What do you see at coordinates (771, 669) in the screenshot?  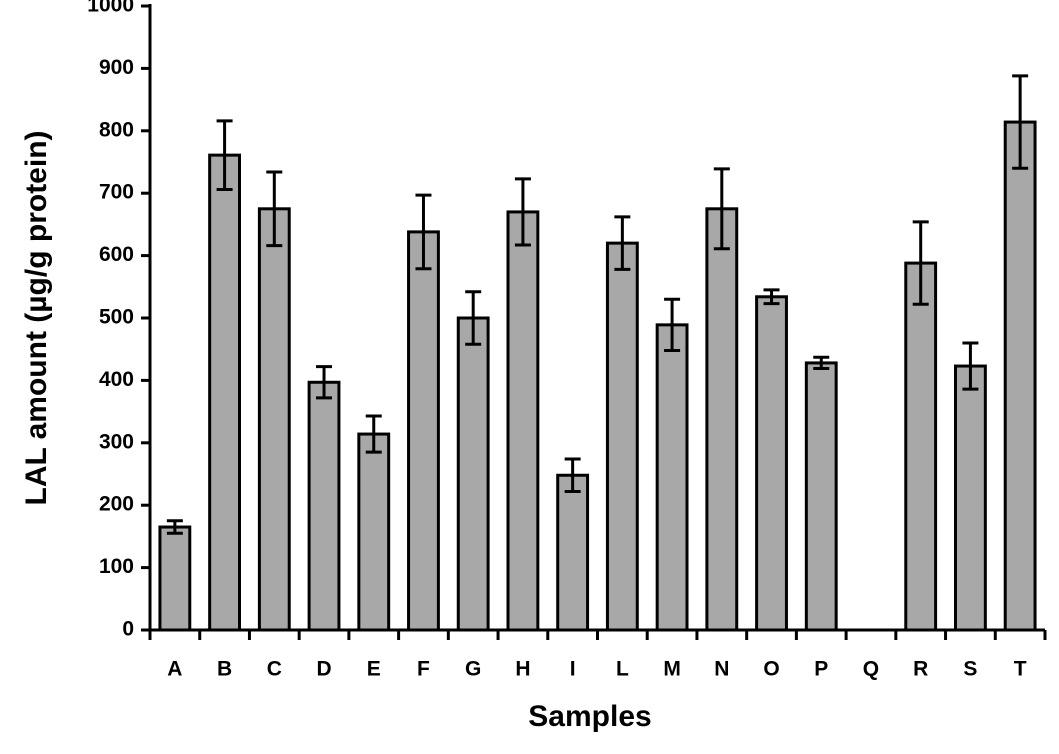 I see `x-tick-label: O` at bounding box center [771, 669].